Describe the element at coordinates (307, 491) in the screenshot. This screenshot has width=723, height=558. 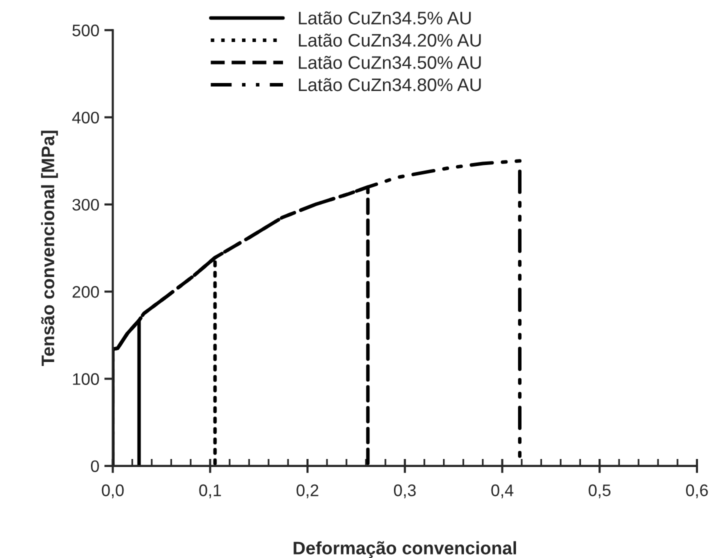
I see `x-tick-label: 0,2` at that location.